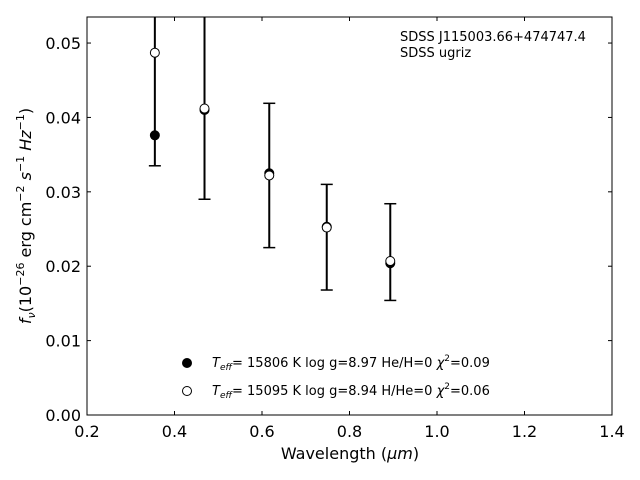 The image size is (640, 480). I want to click on y-label-exp-cm: −2, so click(20, 193).